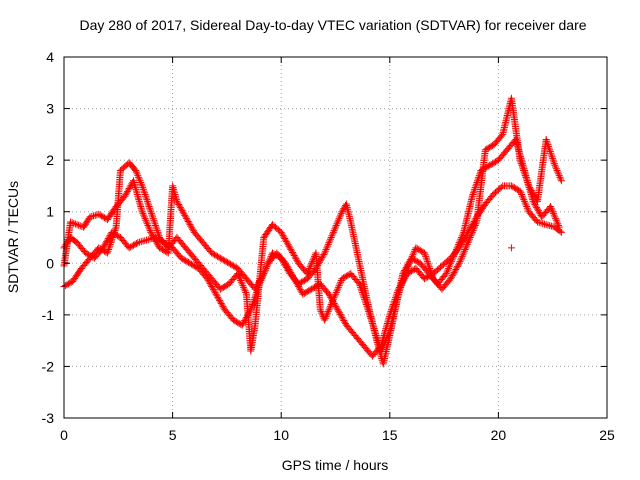  Describe the element at coordinates (64, 435) in the screenshot. I see `x-tick-label: 0` at that location.